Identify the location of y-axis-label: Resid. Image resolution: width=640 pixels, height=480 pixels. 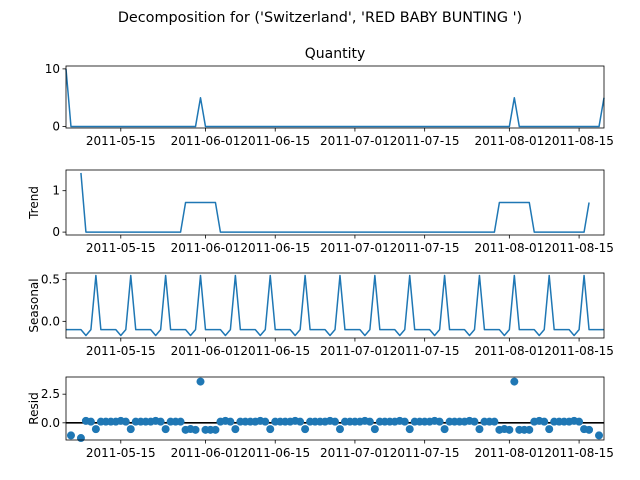
(34, 408).